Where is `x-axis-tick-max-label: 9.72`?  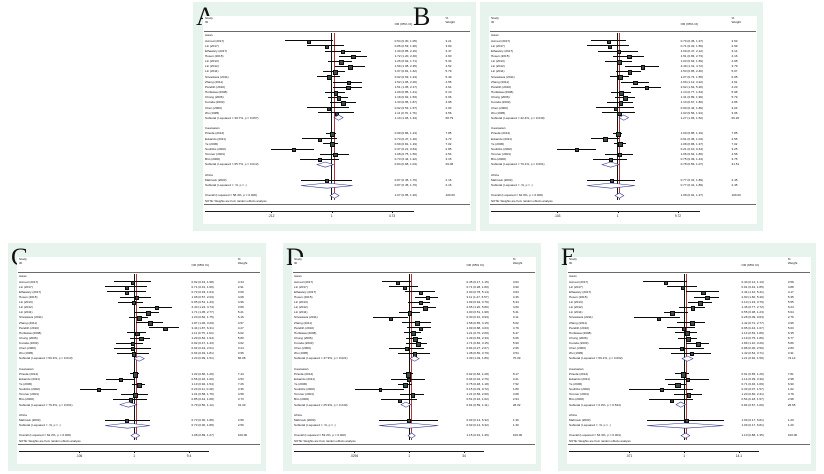 x-axis-tick-max-label: 9.72 is located at coordinates (678, 215).